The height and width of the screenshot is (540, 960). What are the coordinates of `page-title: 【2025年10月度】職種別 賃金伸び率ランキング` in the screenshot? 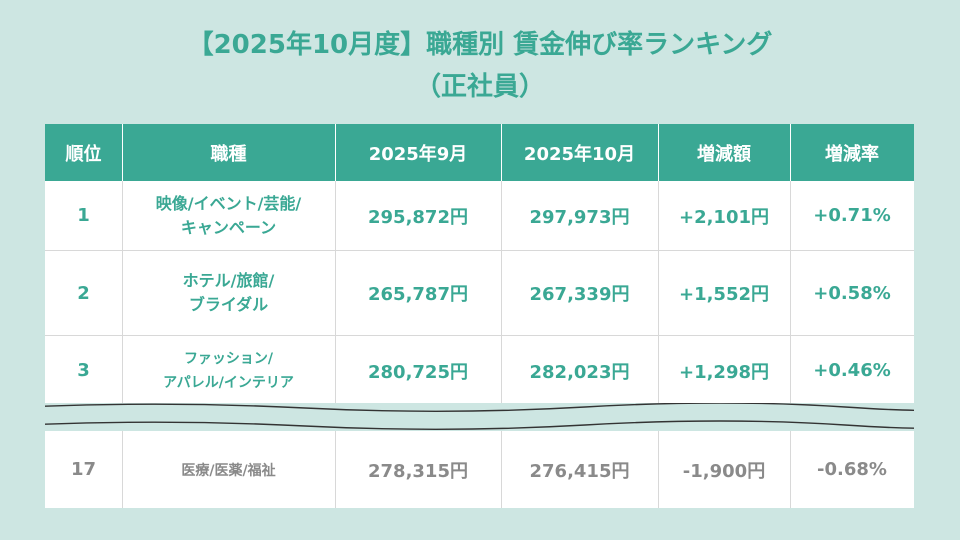 It's located at (480, 45).